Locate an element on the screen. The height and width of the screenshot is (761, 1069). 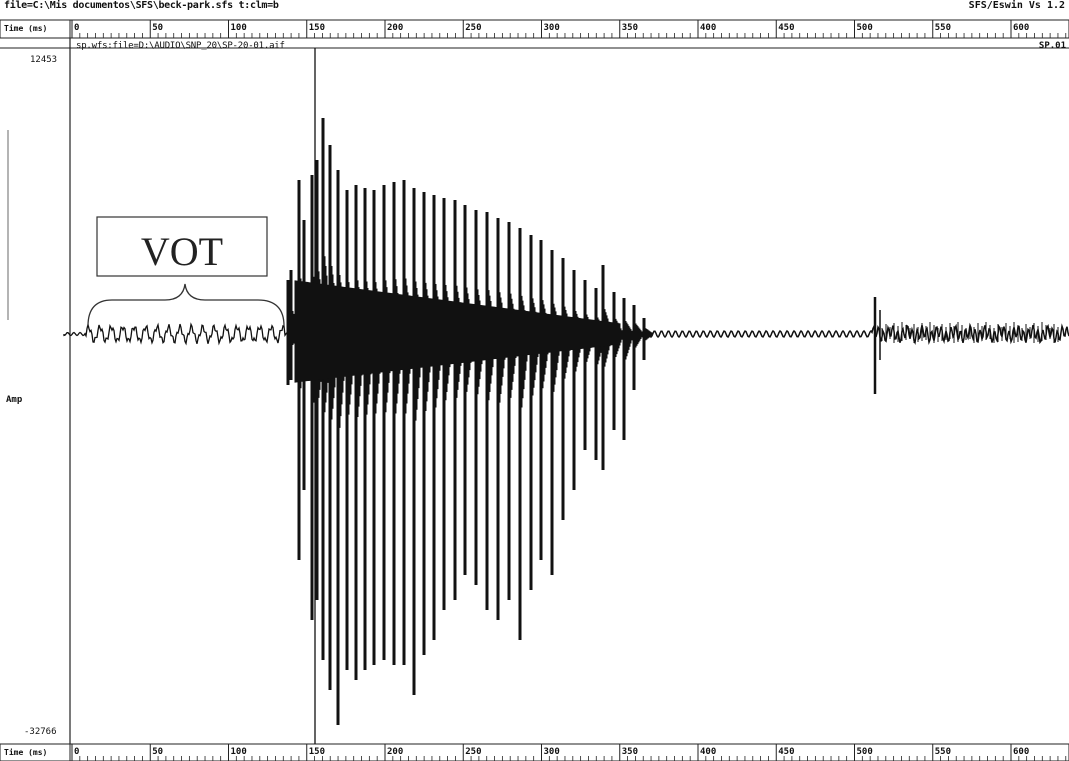
top-axis-tick-250: 250 is located at coordinates (473, 28).